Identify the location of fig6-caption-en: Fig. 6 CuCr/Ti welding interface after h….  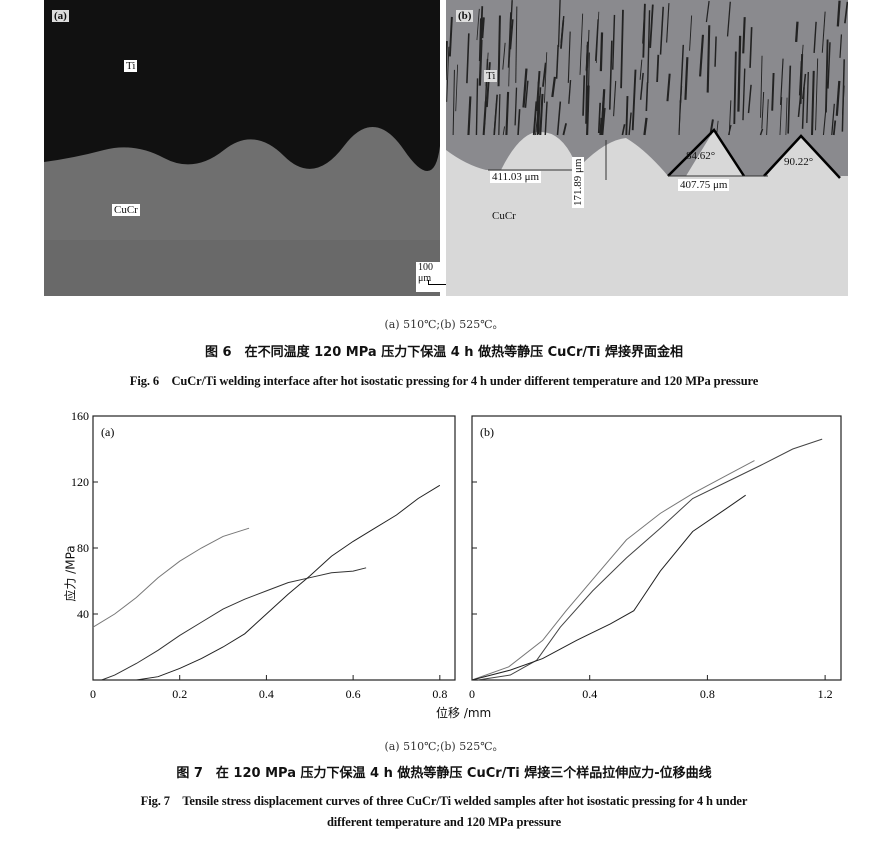
(444, 381).